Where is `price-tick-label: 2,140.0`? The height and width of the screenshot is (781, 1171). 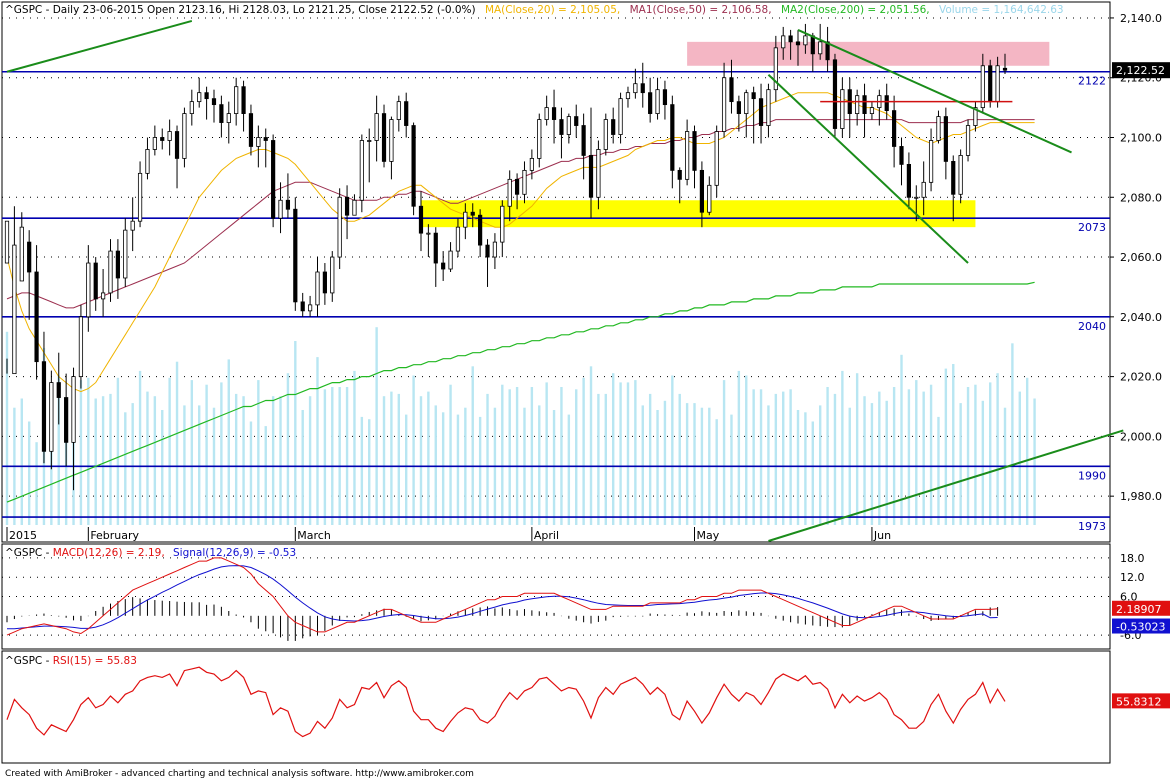
price-tick-label: 2,140.0 is located at coordinates (1141, 18).